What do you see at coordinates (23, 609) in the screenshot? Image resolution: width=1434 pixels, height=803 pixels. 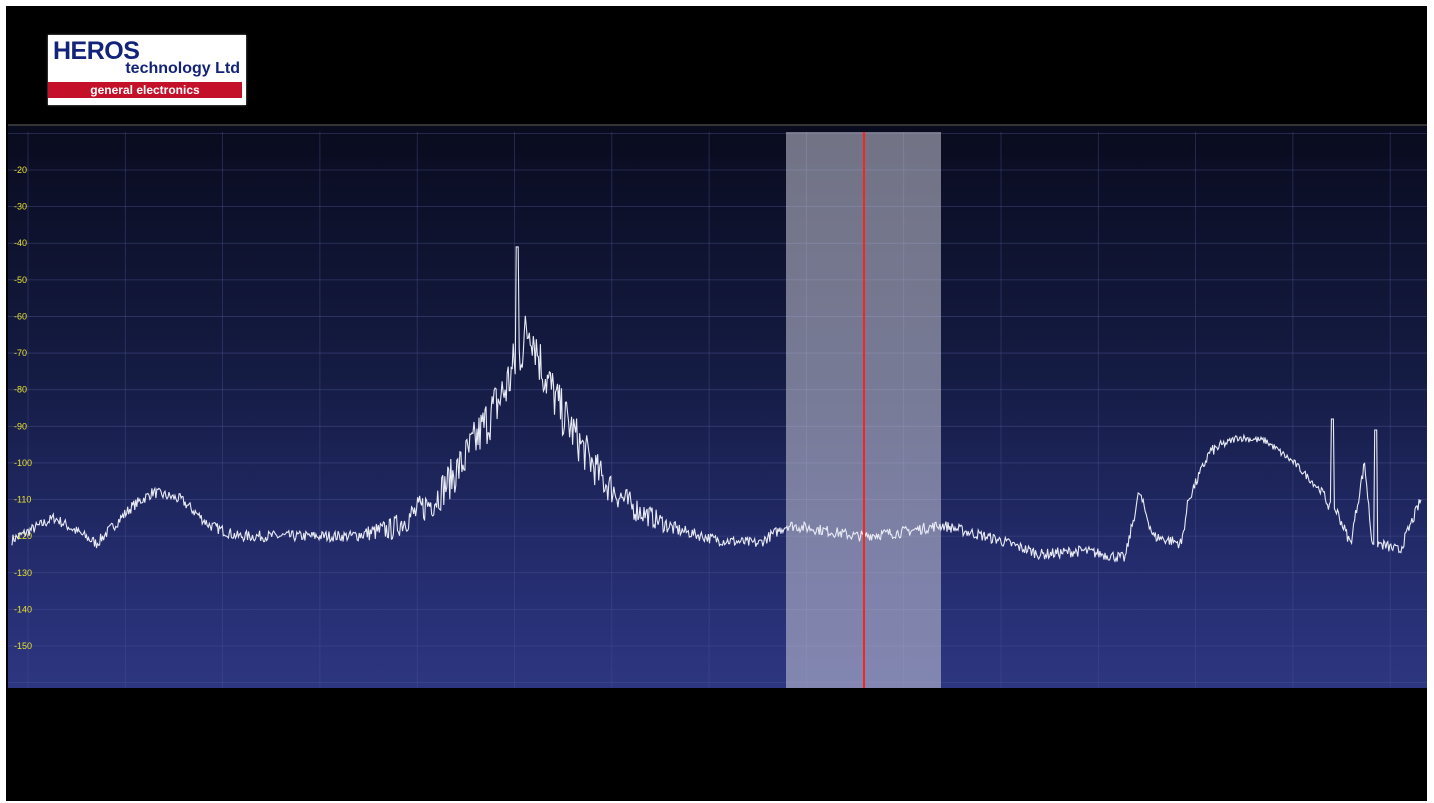 I see `y-tick-label: -140` at bounding box center [23, 609].